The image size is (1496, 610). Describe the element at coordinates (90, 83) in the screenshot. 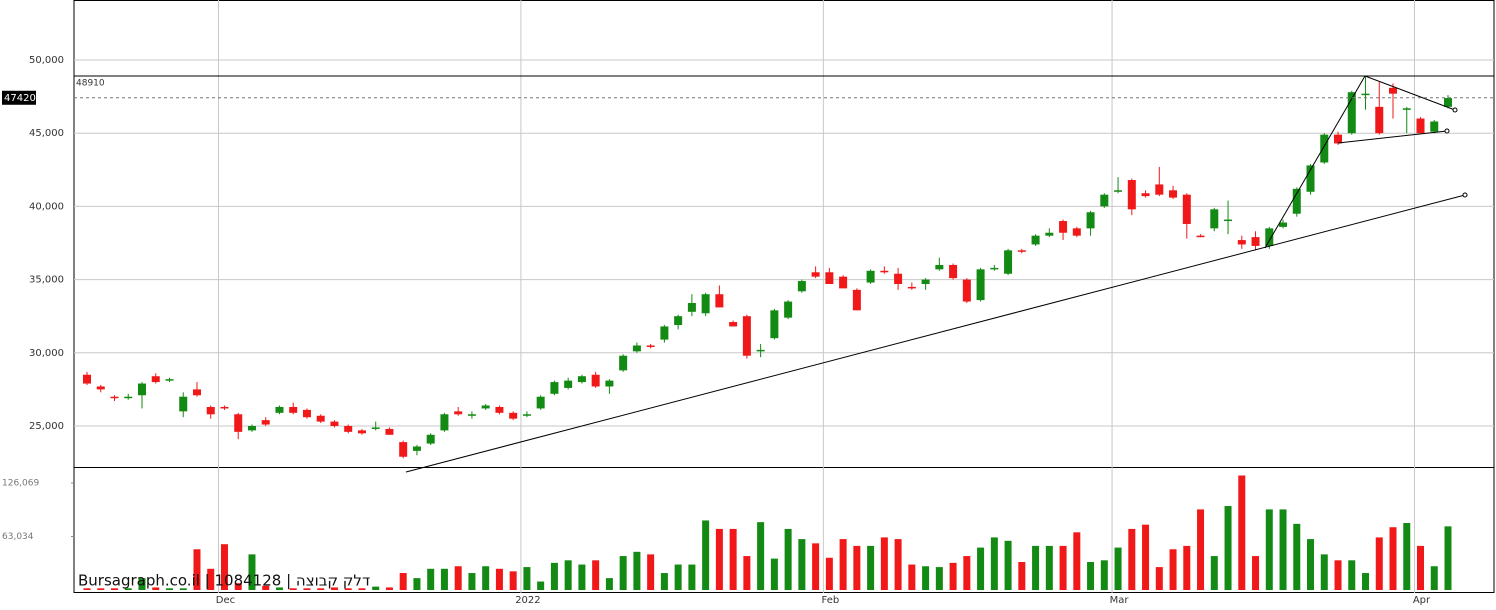

I see `high-line-label: 48910` at that location.